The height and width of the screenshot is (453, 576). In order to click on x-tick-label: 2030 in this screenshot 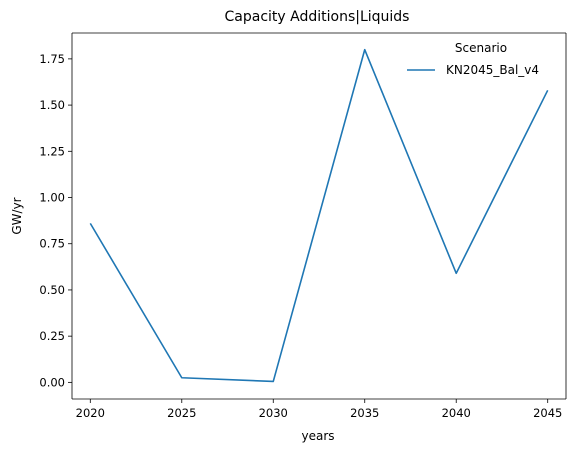, I will do `click(273, 413)`.